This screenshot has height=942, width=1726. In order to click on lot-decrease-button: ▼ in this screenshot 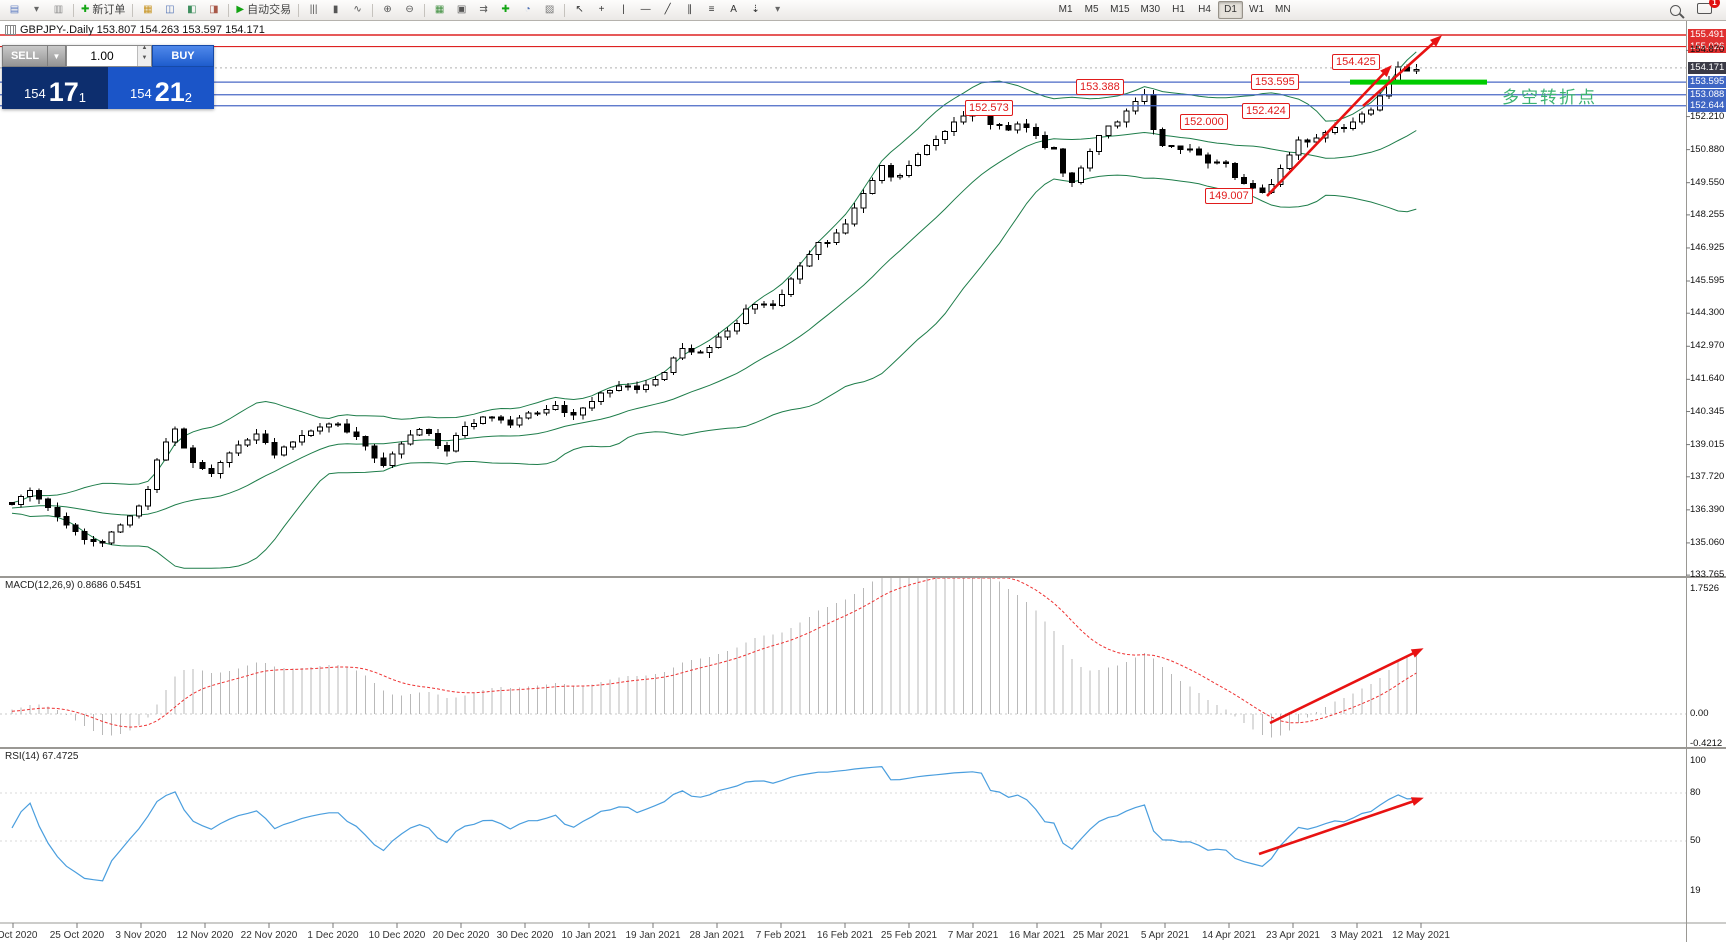, I will do `click(144, 60)`.